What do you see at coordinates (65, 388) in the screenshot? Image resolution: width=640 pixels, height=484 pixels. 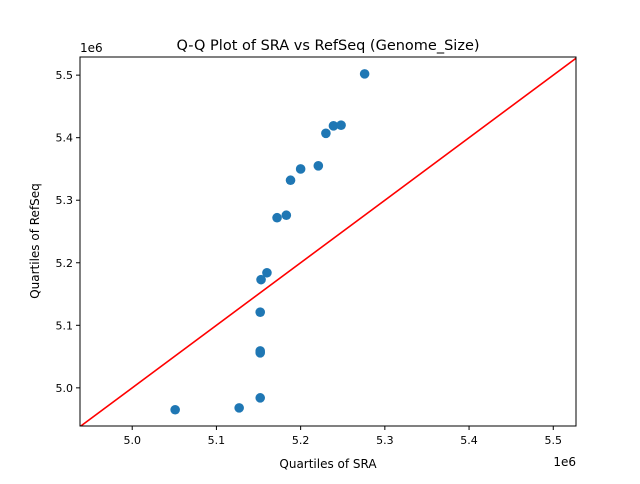 I see `y-tick-label: 5.0` at bounding box center [65, 388].